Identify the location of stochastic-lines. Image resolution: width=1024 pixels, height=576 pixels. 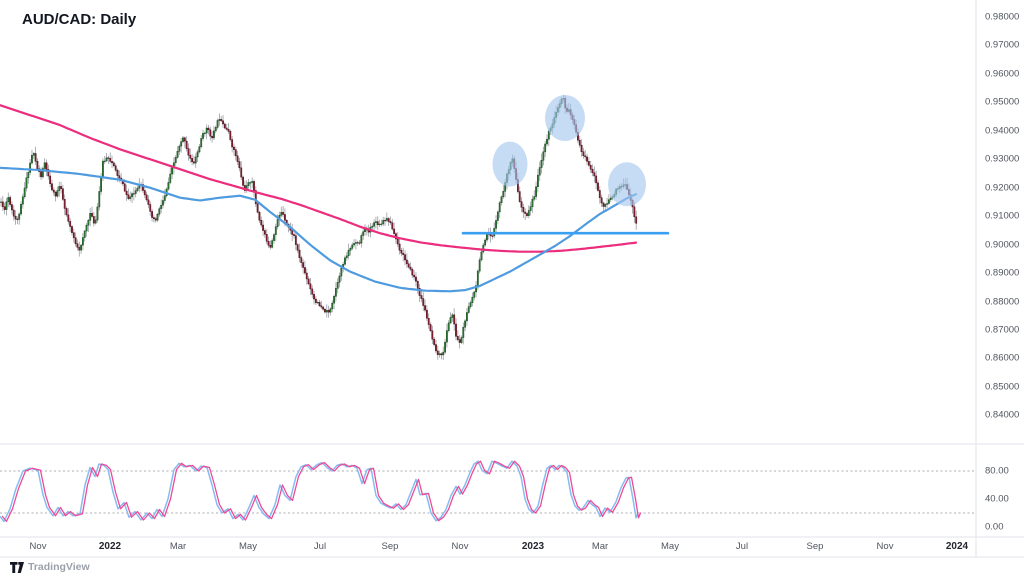
(321, 491).